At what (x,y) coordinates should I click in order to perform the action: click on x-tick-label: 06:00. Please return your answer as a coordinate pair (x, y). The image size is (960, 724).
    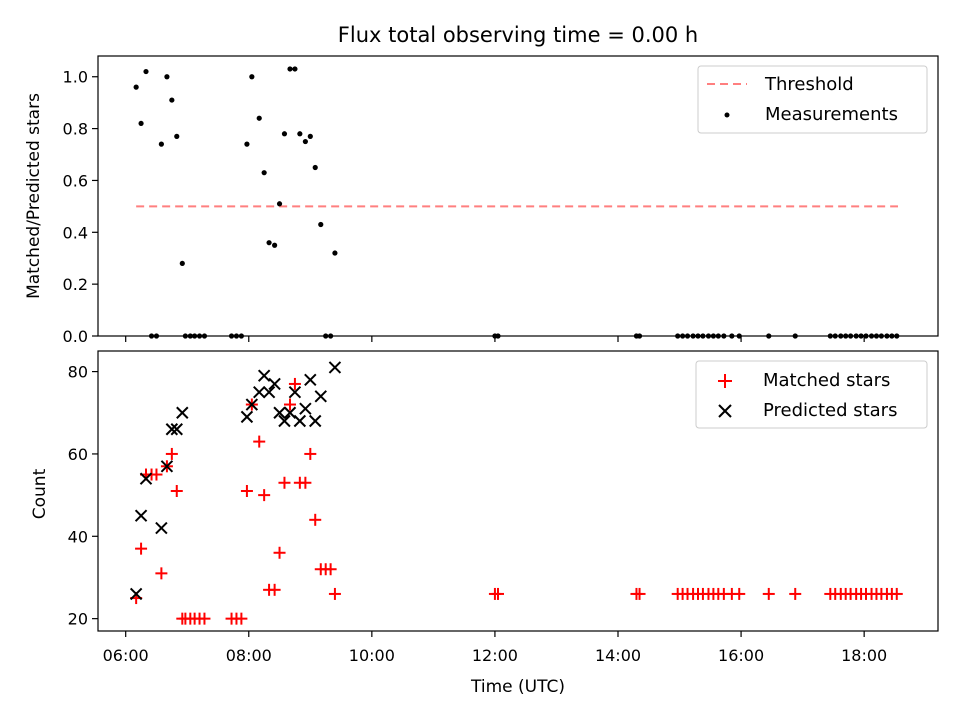
    Looking at the image, I should click on (126, 655).